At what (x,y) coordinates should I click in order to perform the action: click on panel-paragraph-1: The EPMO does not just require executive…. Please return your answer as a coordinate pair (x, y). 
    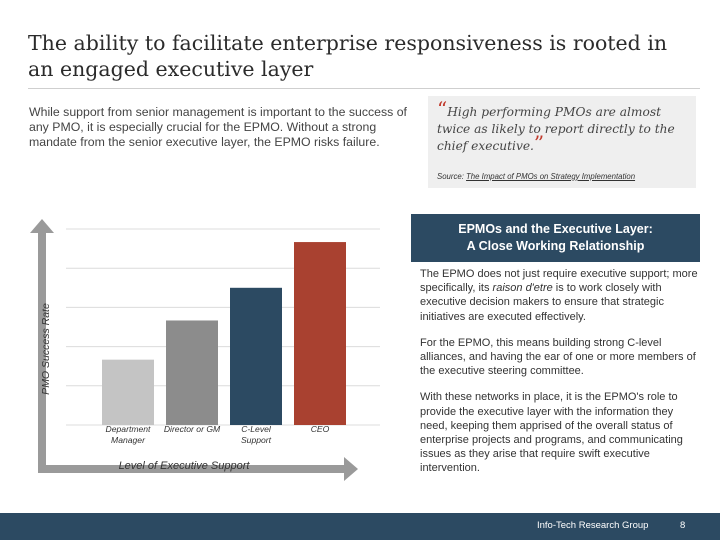
    Looking at the image, I should click on (559, 295).